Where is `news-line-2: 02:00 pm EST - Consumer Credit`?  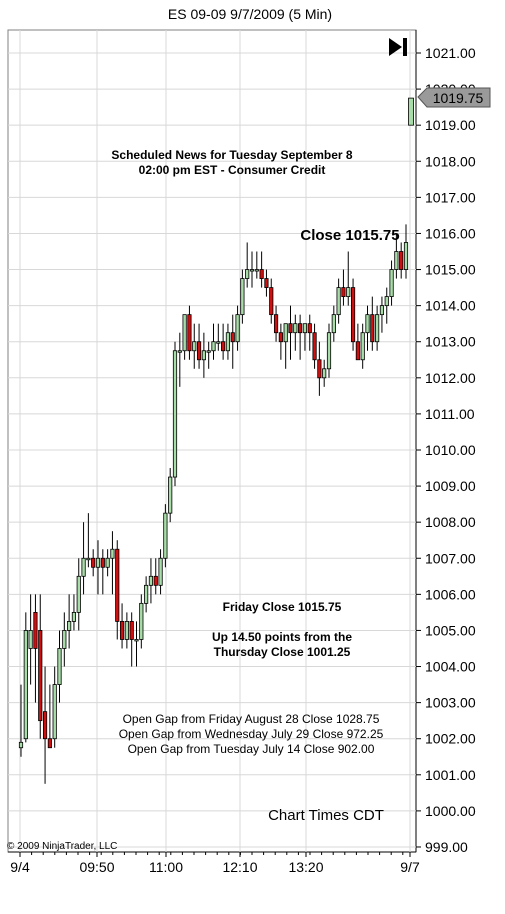 news-line-2: 02:00 pm EST - Consumer Credit is located at coordinates (232, 170).